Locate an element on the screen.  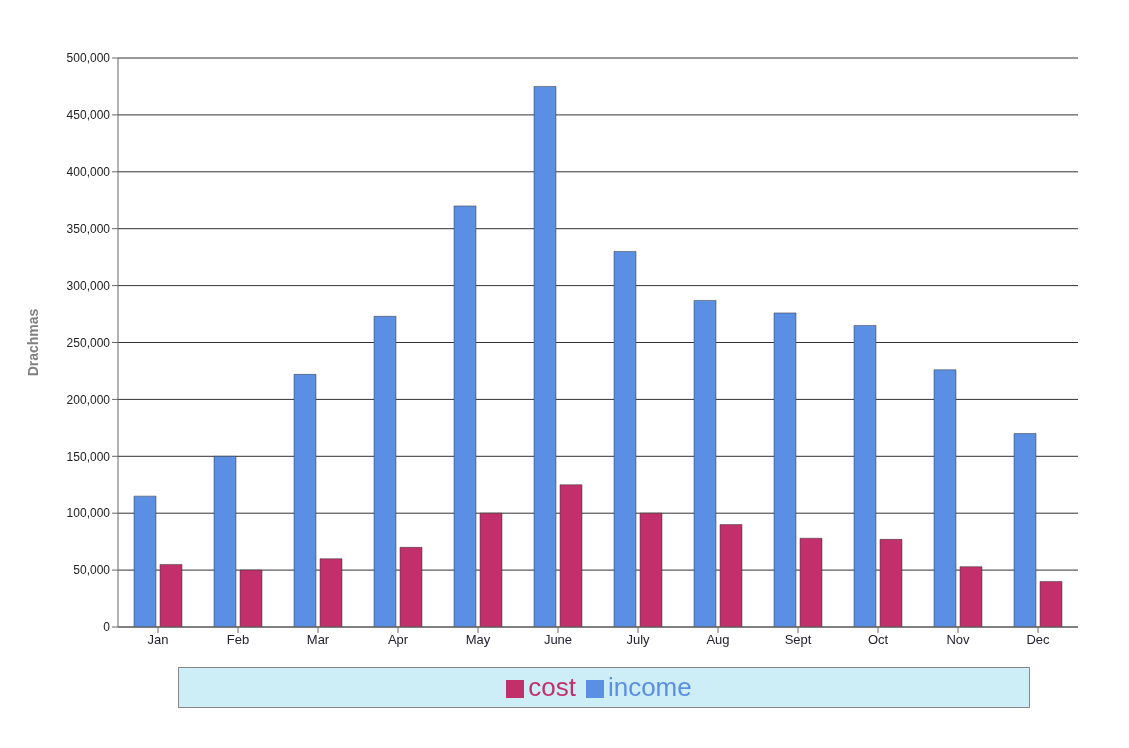
y-tick-label: 400,000 is located at coordinates (88, 172).